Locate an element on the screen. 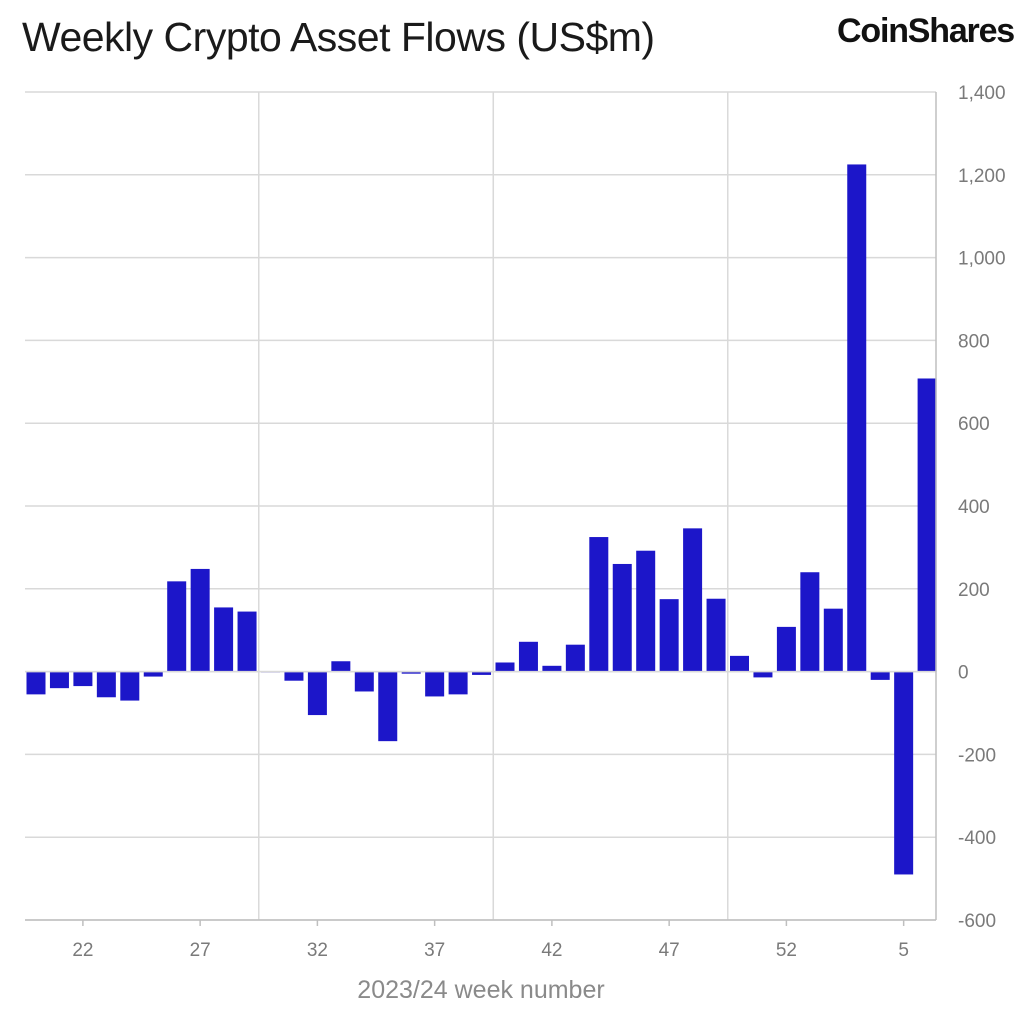  x-tick-label: 42 is located at coordinates (551, 950).